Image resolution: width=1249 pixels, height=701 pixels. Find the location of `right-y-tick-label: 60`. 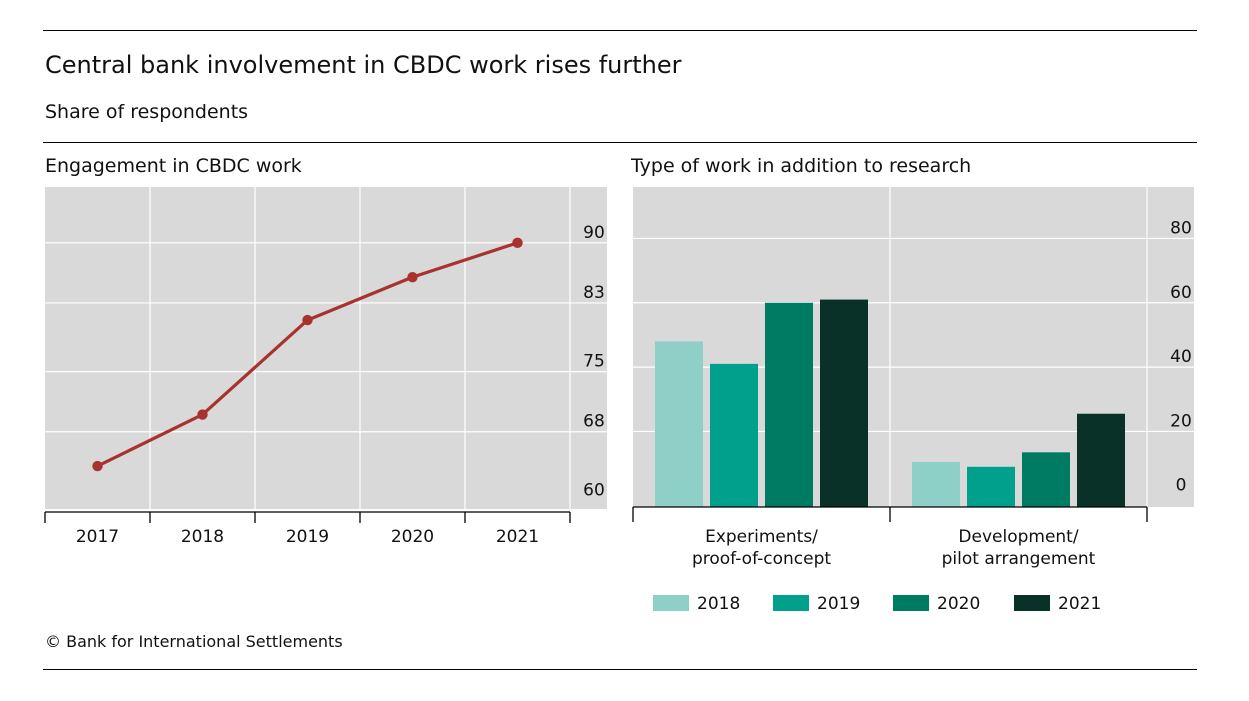

right-y-tick-label: 60 is located at coordinates (1181, 293).